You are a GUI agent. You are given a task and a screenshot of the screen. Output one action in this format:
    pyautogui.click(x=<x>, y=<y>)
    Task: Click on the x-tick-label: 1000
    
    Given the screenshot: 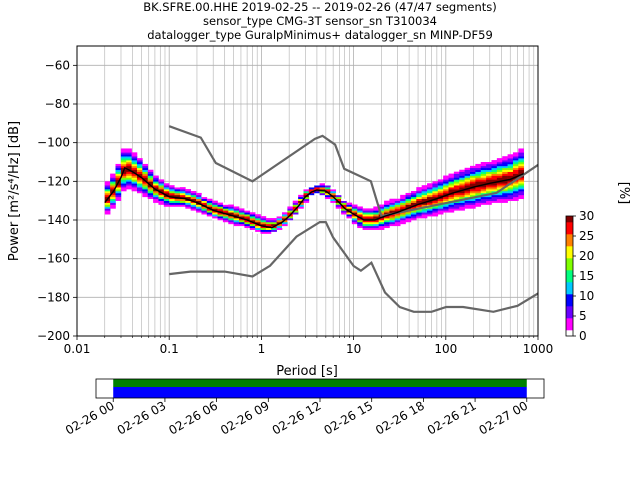 What is the action you would take?
    pyautogui.click(x=538, y=349)
    